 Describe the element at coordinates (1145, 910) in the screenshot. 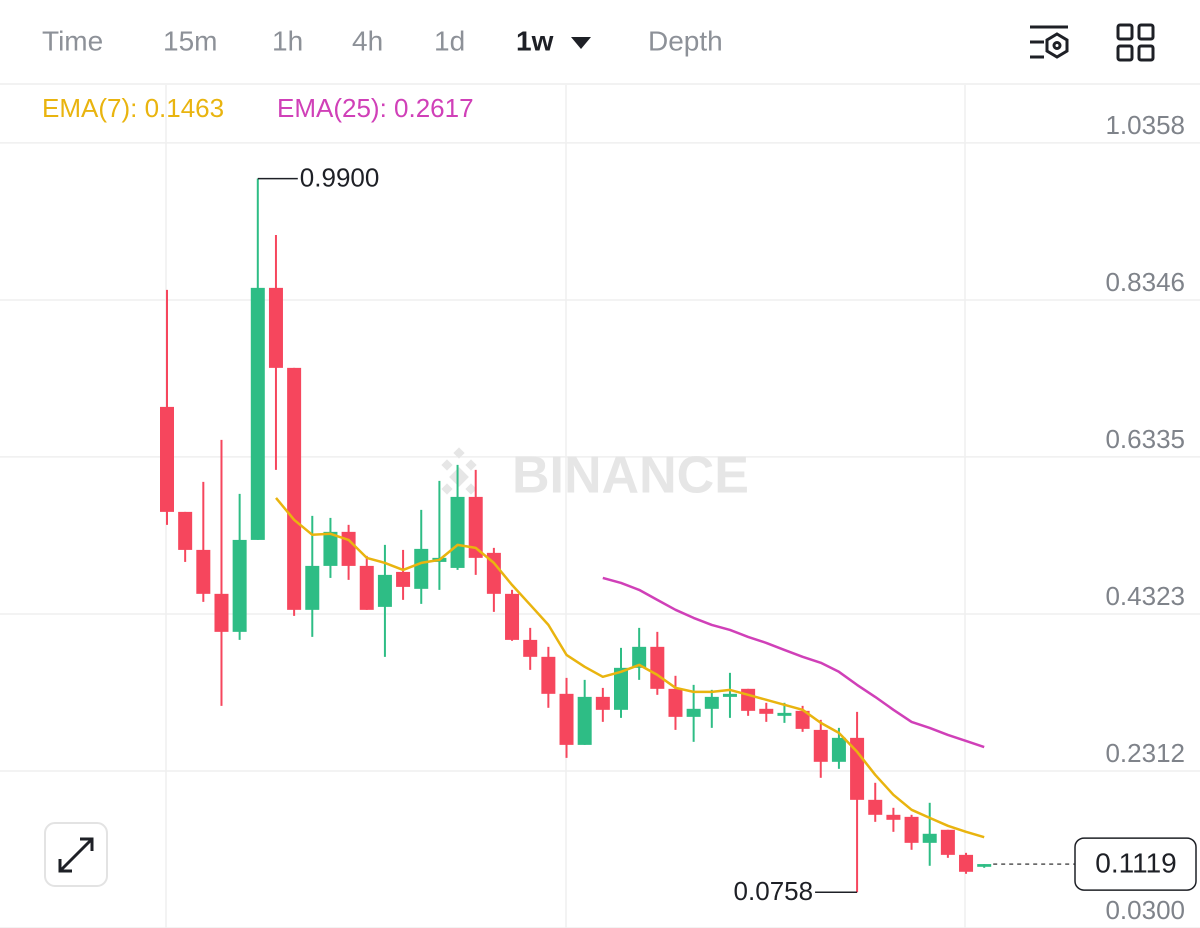

I see `y-tick-label: 0.0300` at that location.